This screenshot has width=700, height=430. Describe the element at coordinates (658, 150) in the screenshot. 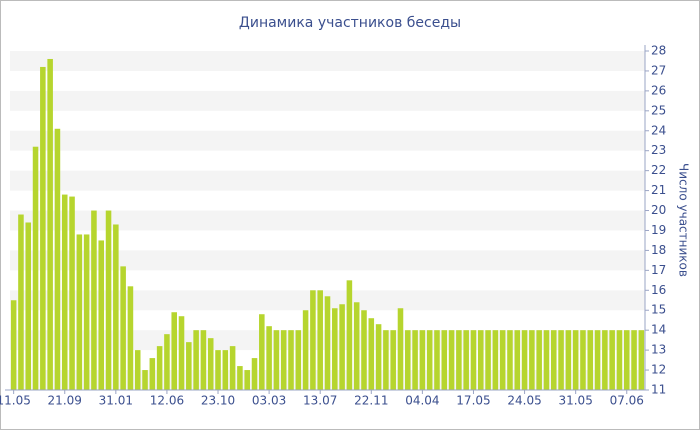

I see `y-tick-label: 23` at that location.